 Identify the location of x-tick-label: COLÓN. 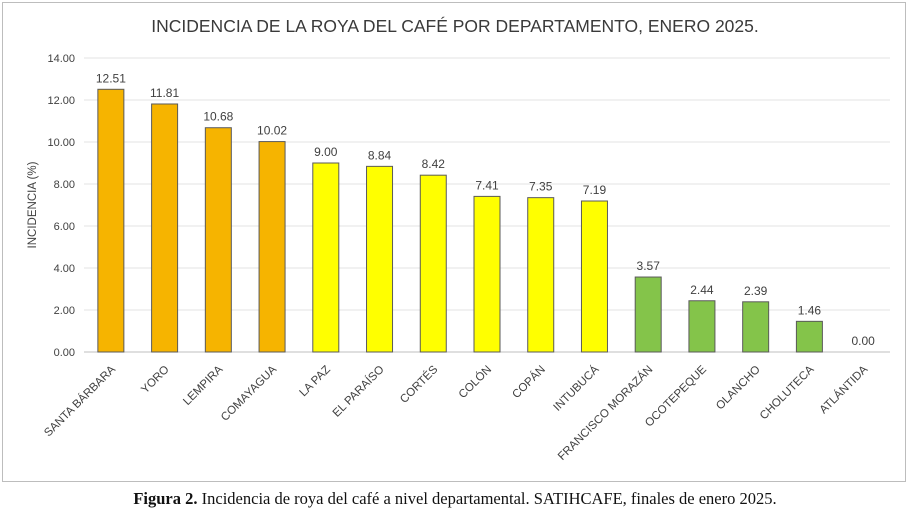
(475, 382).